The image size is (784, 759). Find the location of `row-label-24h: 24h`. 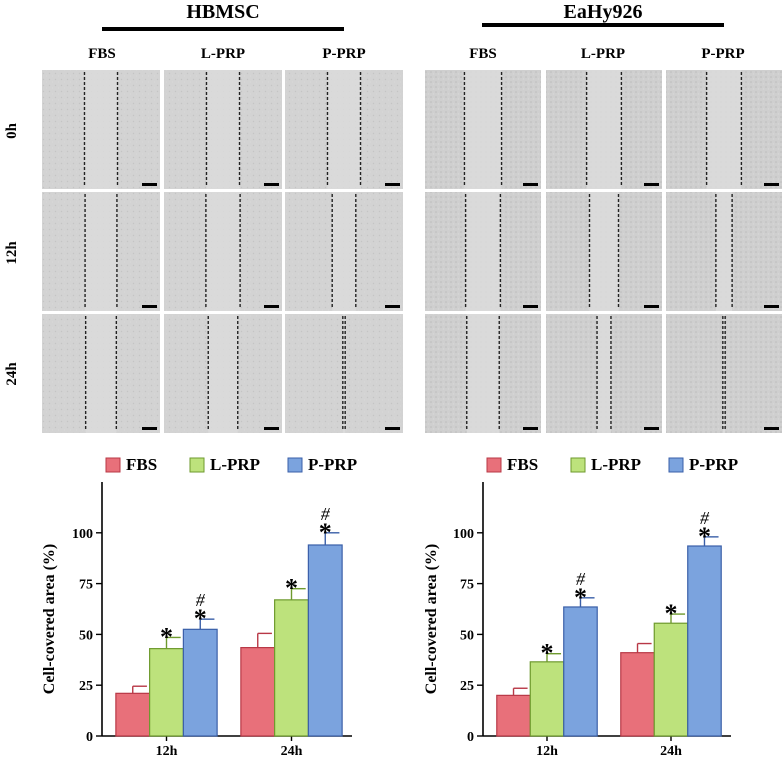

row-label-24h: 24h is located at coordinates (12, 374).